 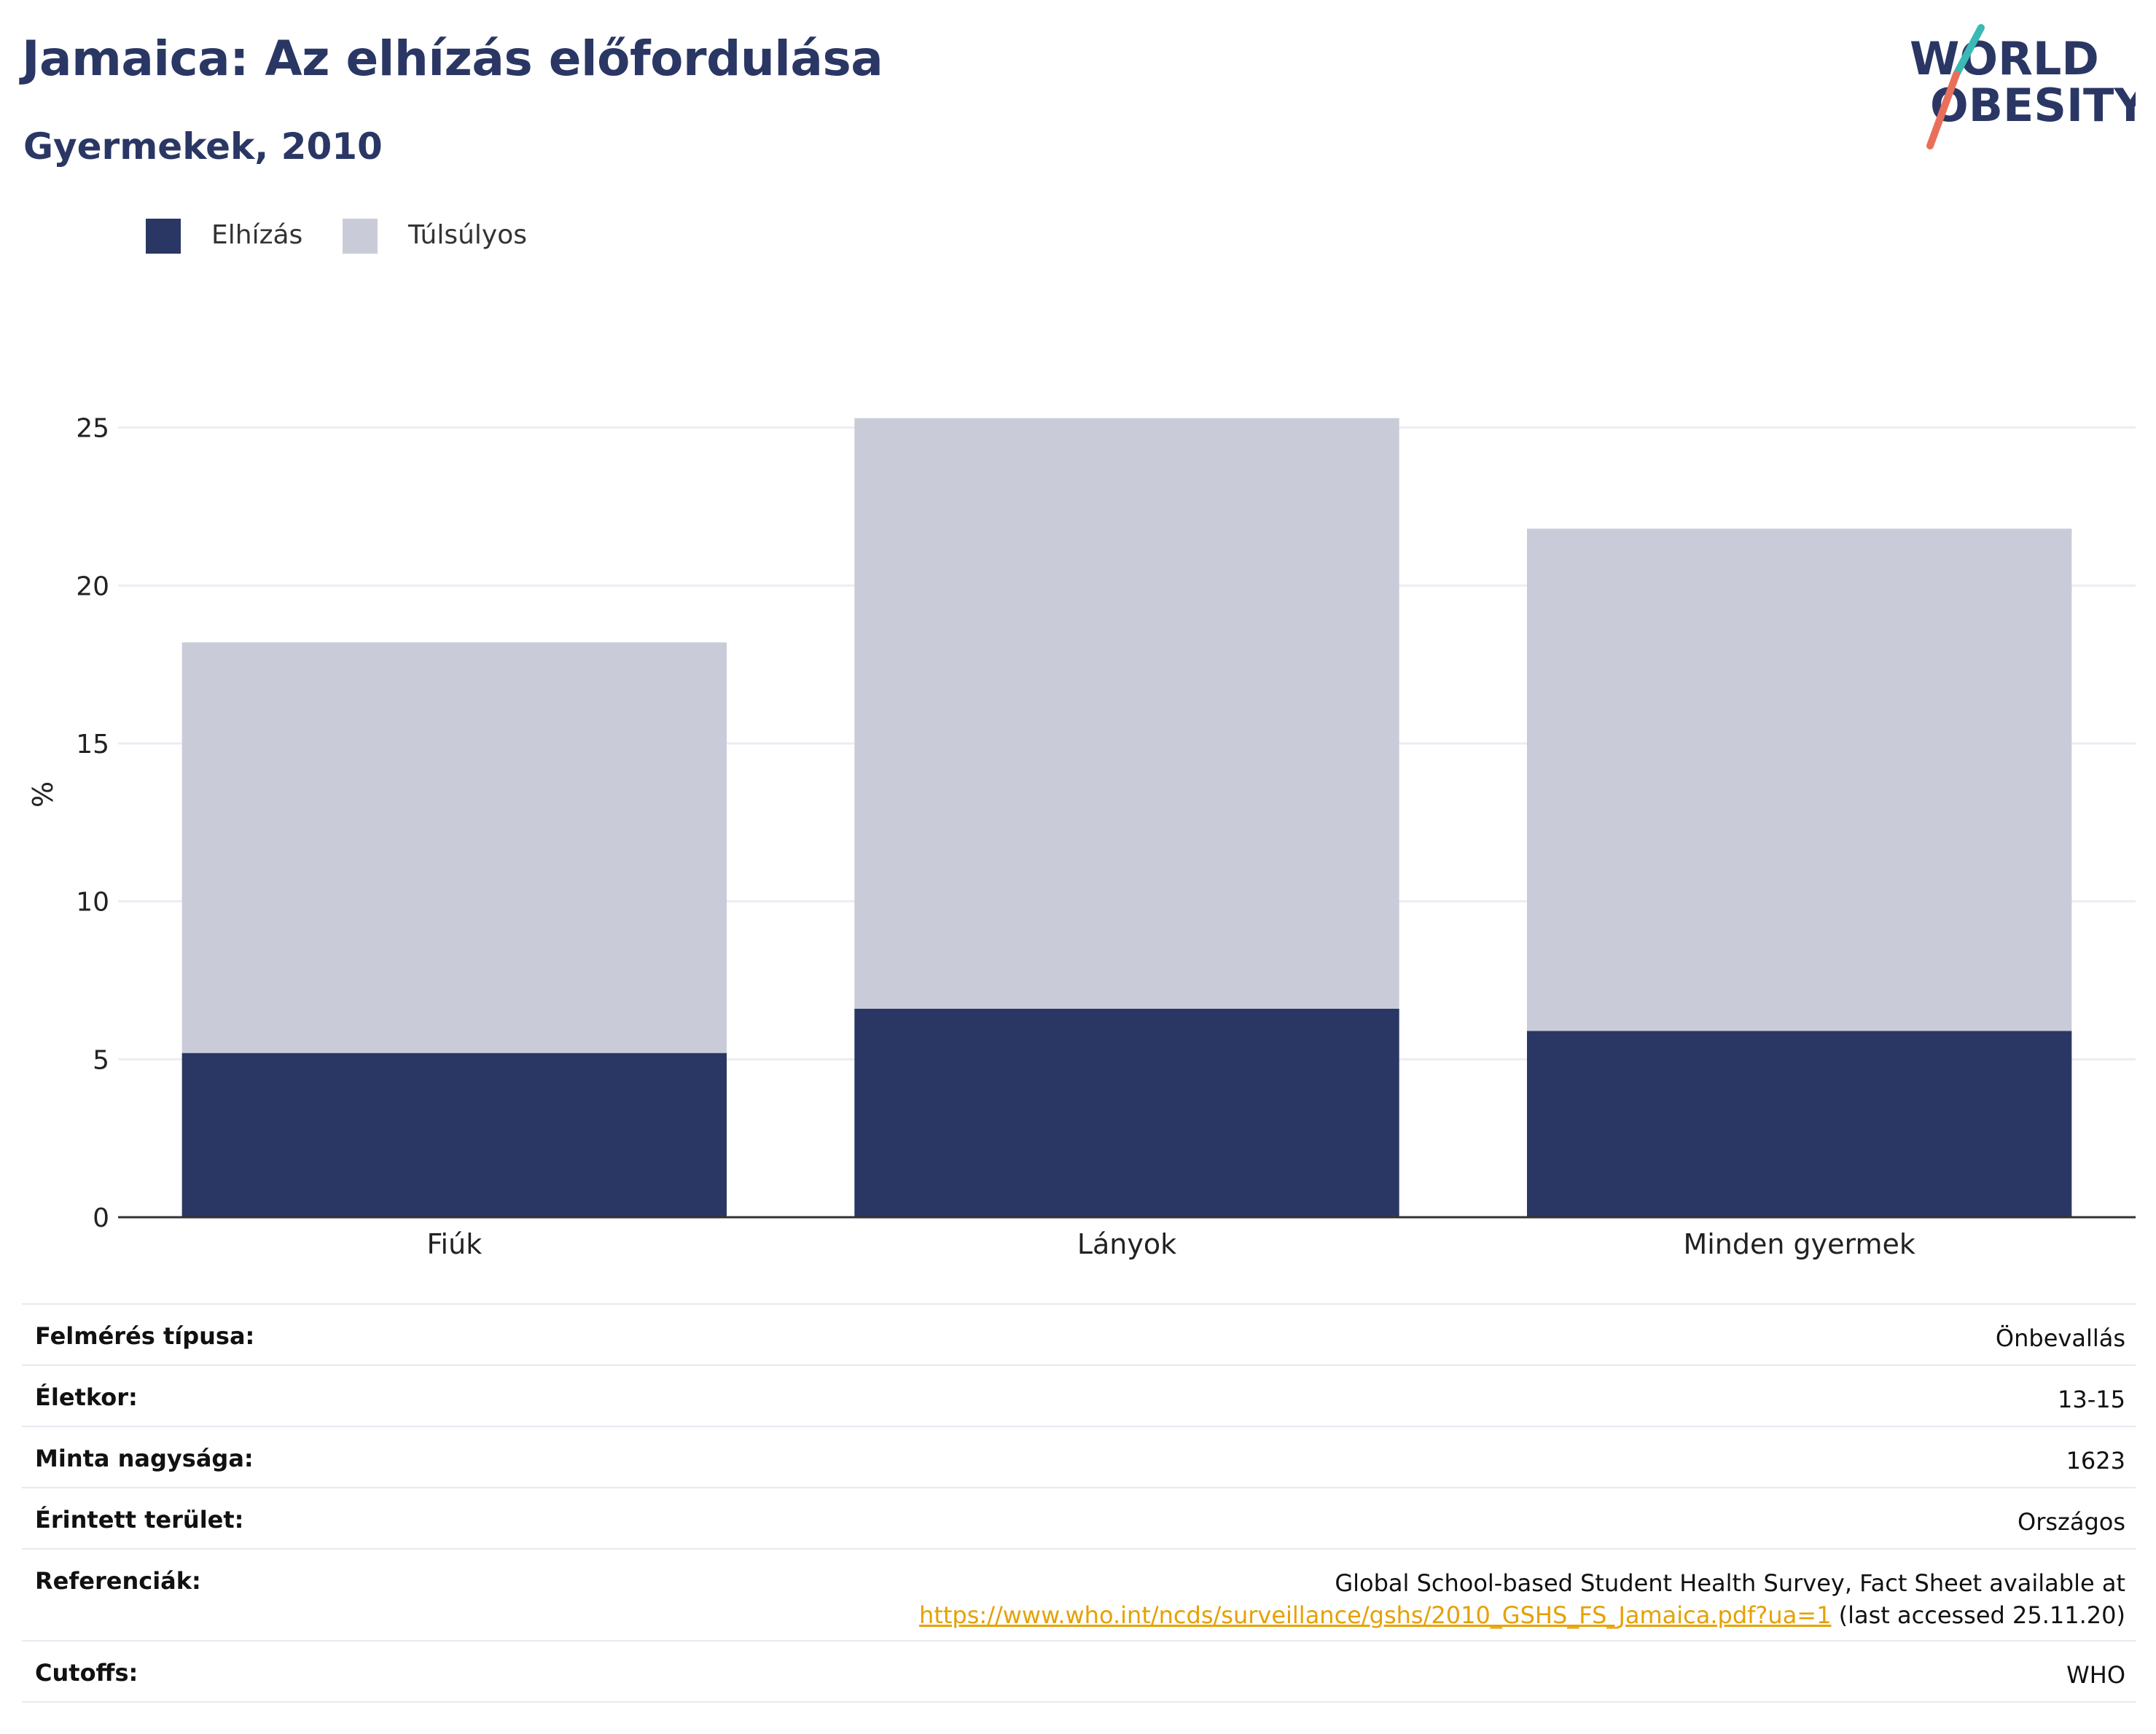 What do you see at coordinates (86, 1397) in the screenshot?
I see `info-label: Életkor:` at bounding box center [86, 1397].